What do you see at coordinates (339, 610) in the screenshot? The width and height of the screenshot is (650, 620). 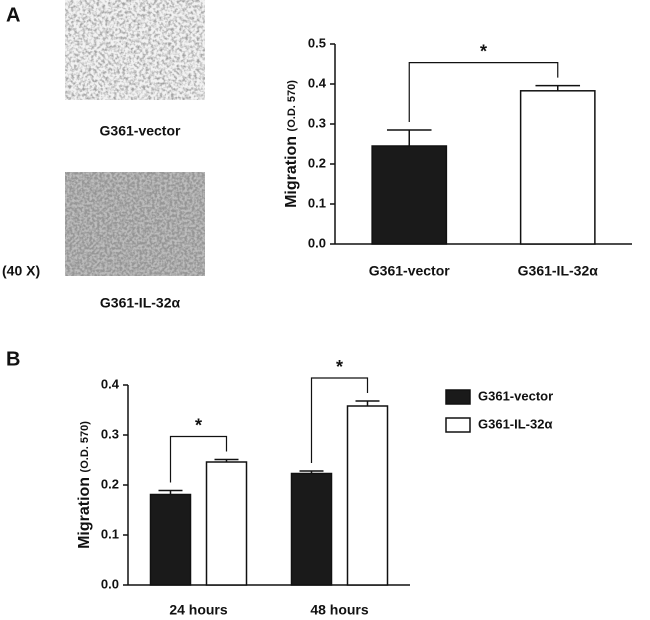 I see `x-tick-label: 48 hours` at bounding box center [339, 610].